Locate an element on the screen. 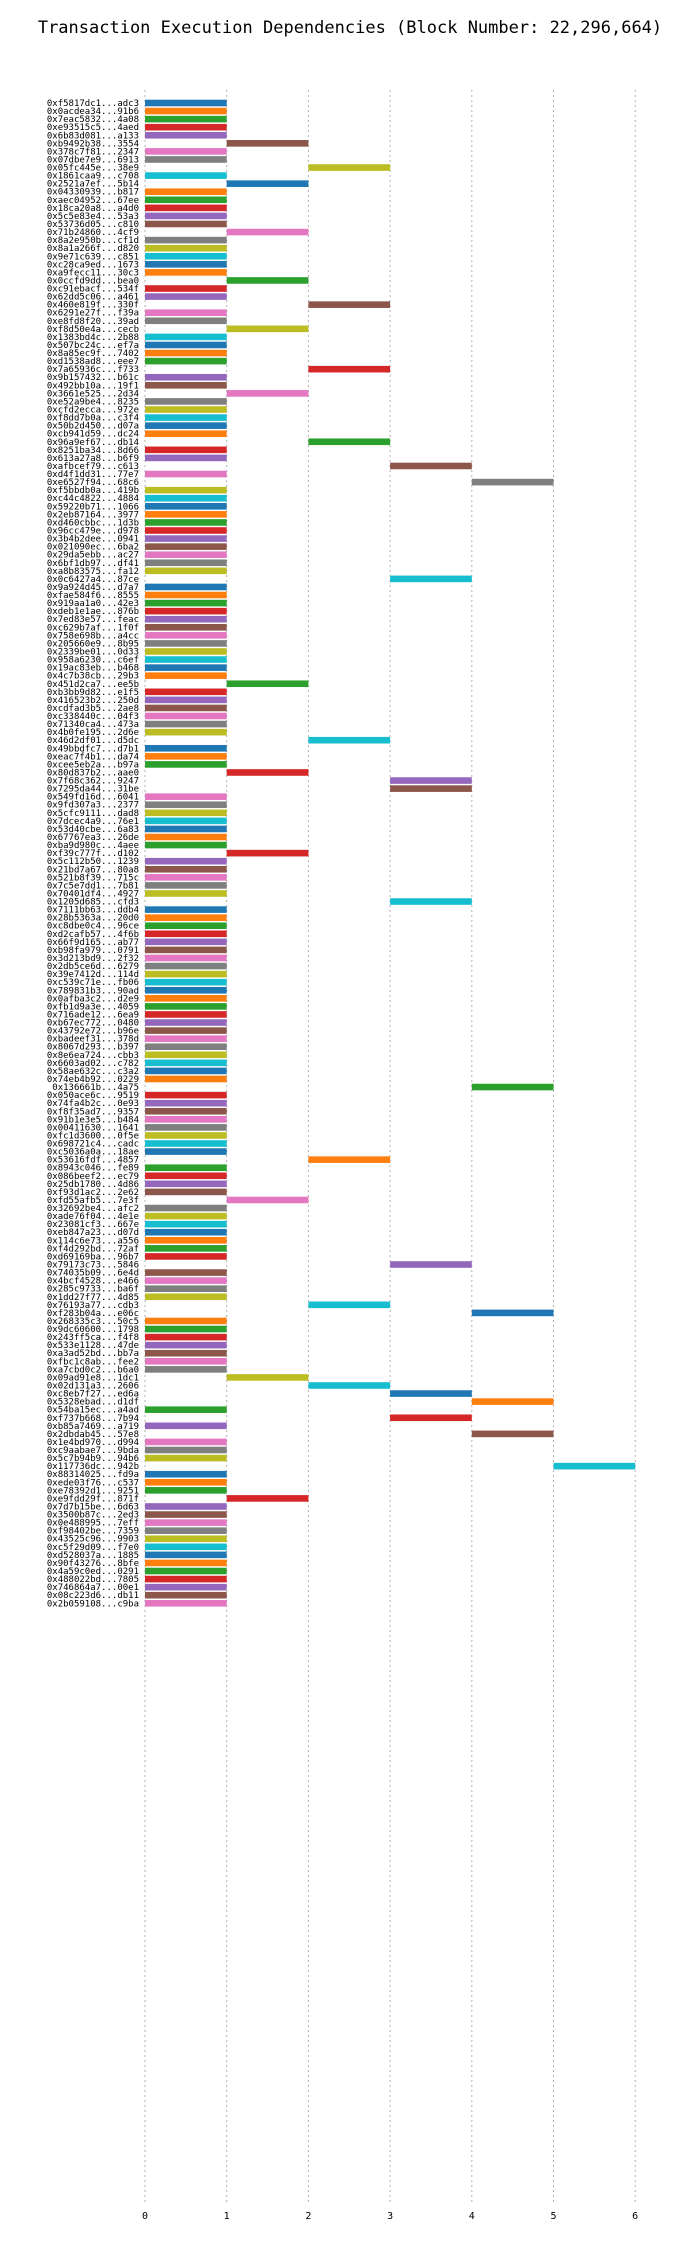 Image resolution: width=700 pixels, height=2244 pixels. x-tick-label: 2 is located at coordinates (308, 2216).